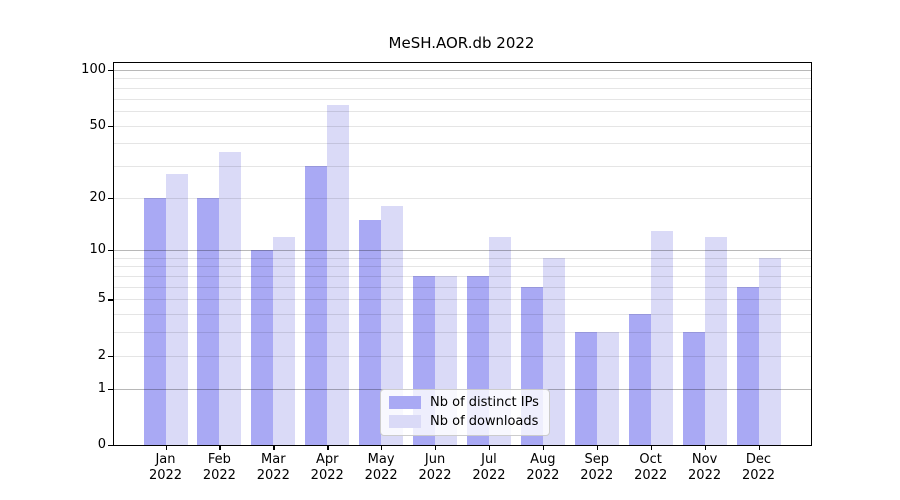 This screenshot has width=900, height=500. Describe the element at coordinates (97, 250) in the screenshot. I see `y-tick-label: 10` at that location.